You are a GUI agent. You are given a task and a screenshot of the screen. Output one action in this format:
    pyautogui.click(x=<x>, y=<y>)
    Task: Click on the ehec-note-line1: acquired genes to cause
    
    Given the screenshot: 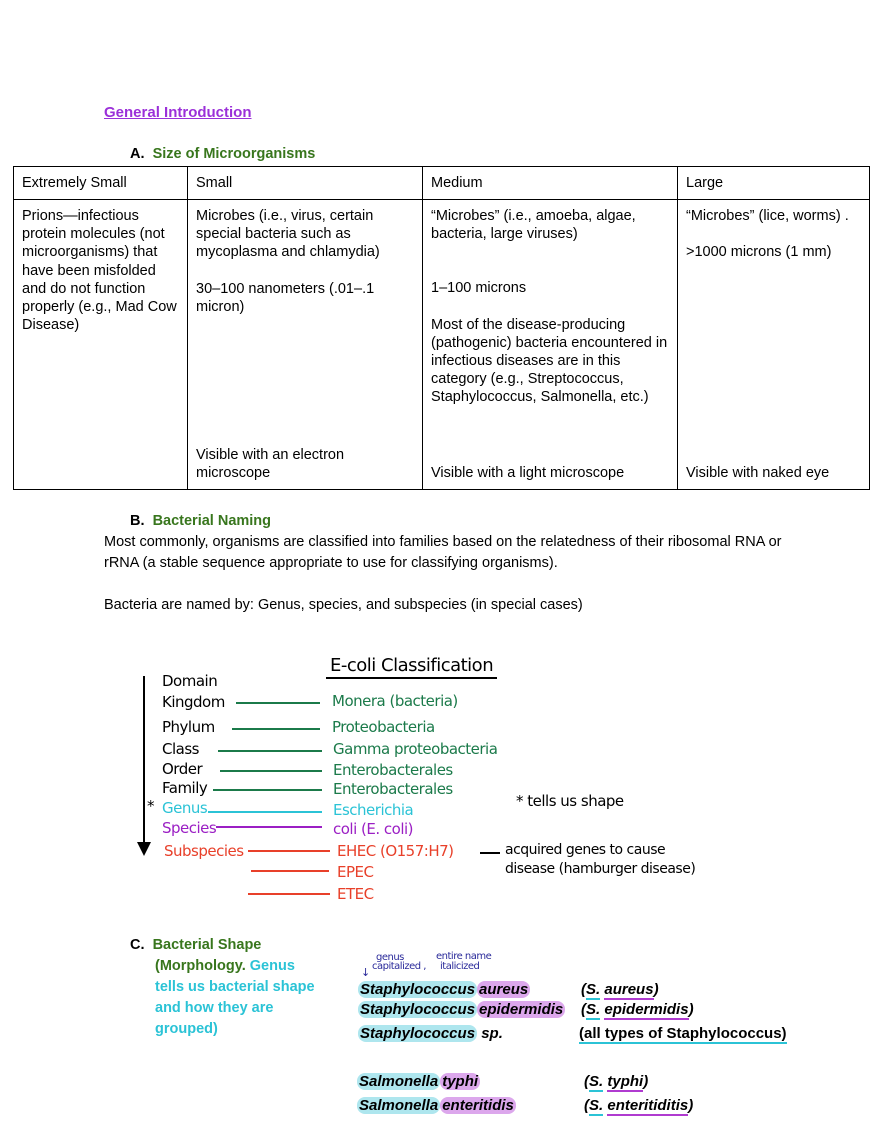 What is the action you would take?
    pyautogui.click(x=585, y=850)
    